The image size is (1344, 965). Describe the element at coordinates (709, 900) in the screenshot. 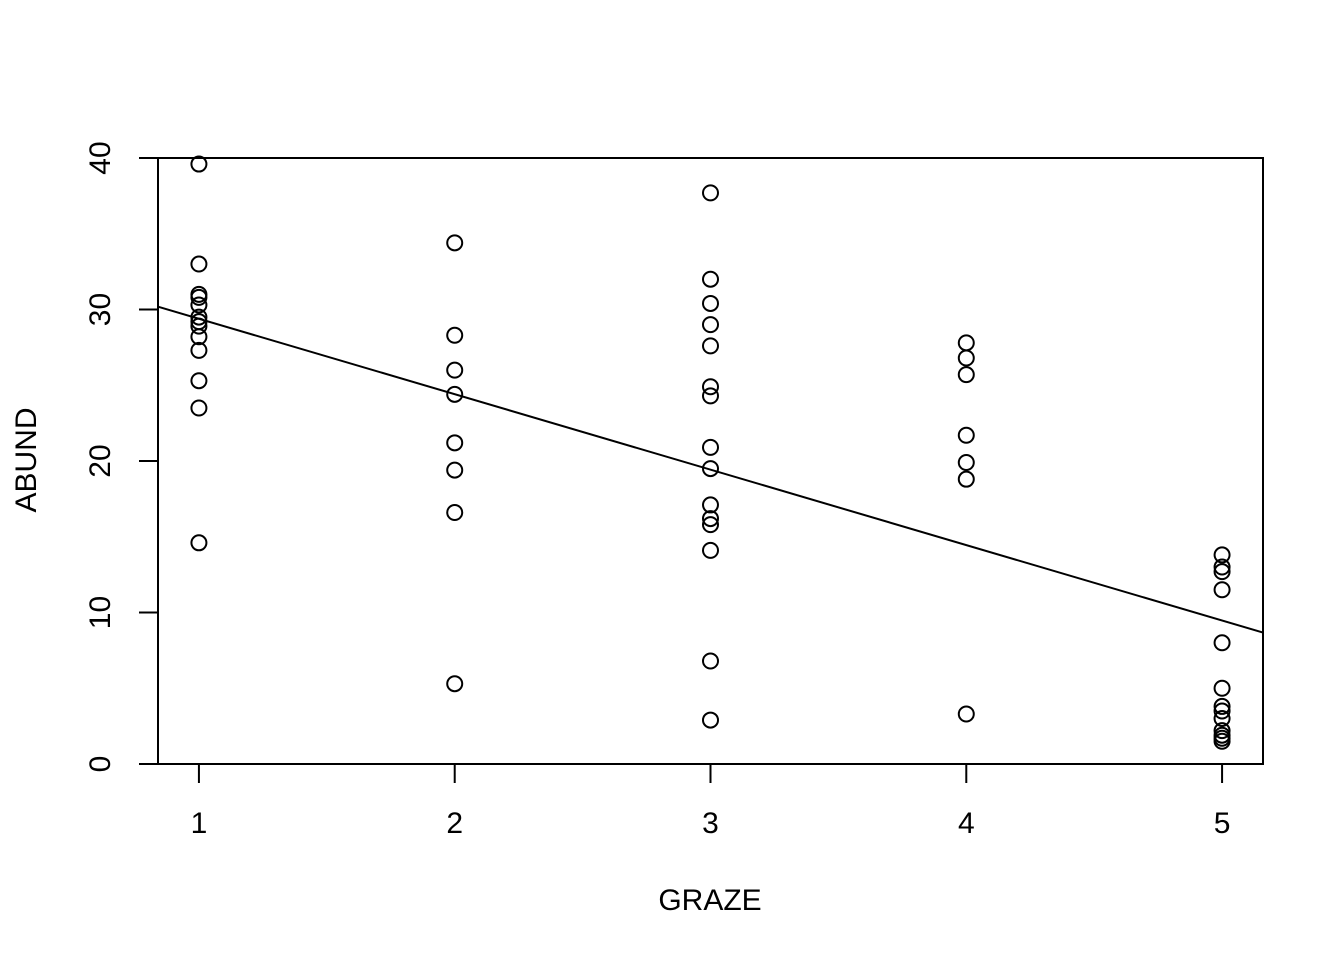

I see `x-axis-title: GRAZE` at that location.